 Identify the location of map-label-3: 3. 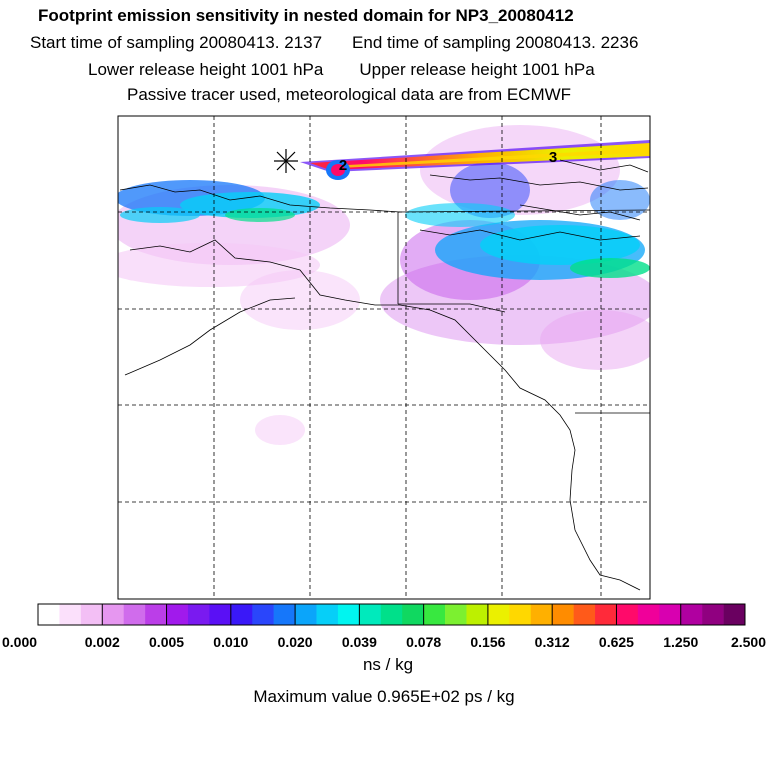
(553, 157).